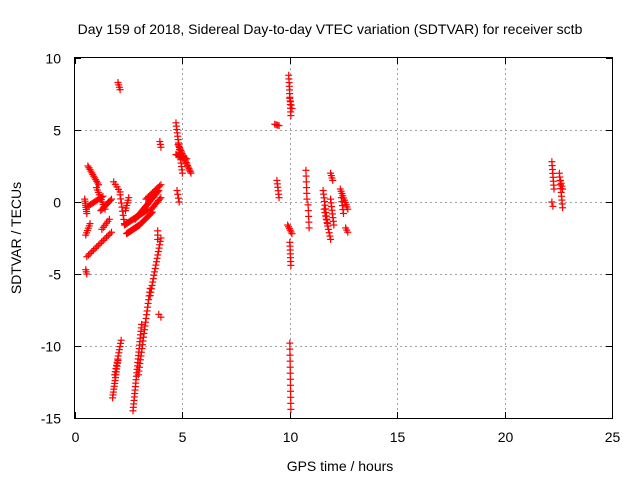 The height and width of the screenshot is (480, 640). What do you see at coordinates (51, 347) in the screenshot?
I see `y-tick-label: -10` at bounding box center [51, 347].